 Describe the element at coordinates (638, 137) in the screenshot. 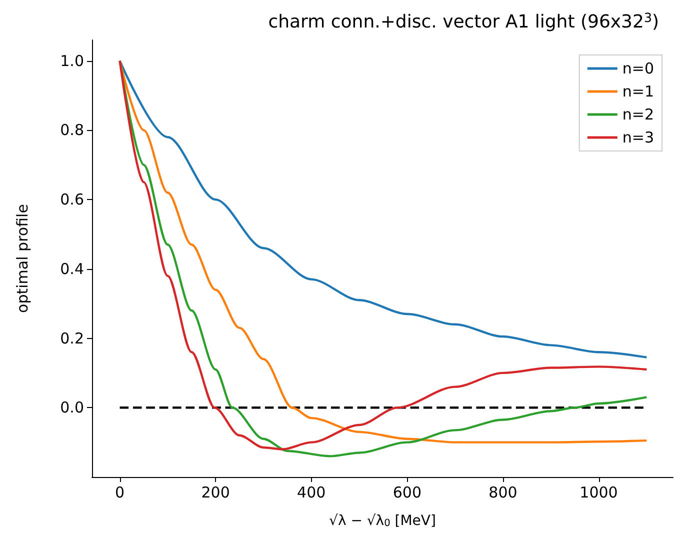

I see `legend-label: n=3` at that location.